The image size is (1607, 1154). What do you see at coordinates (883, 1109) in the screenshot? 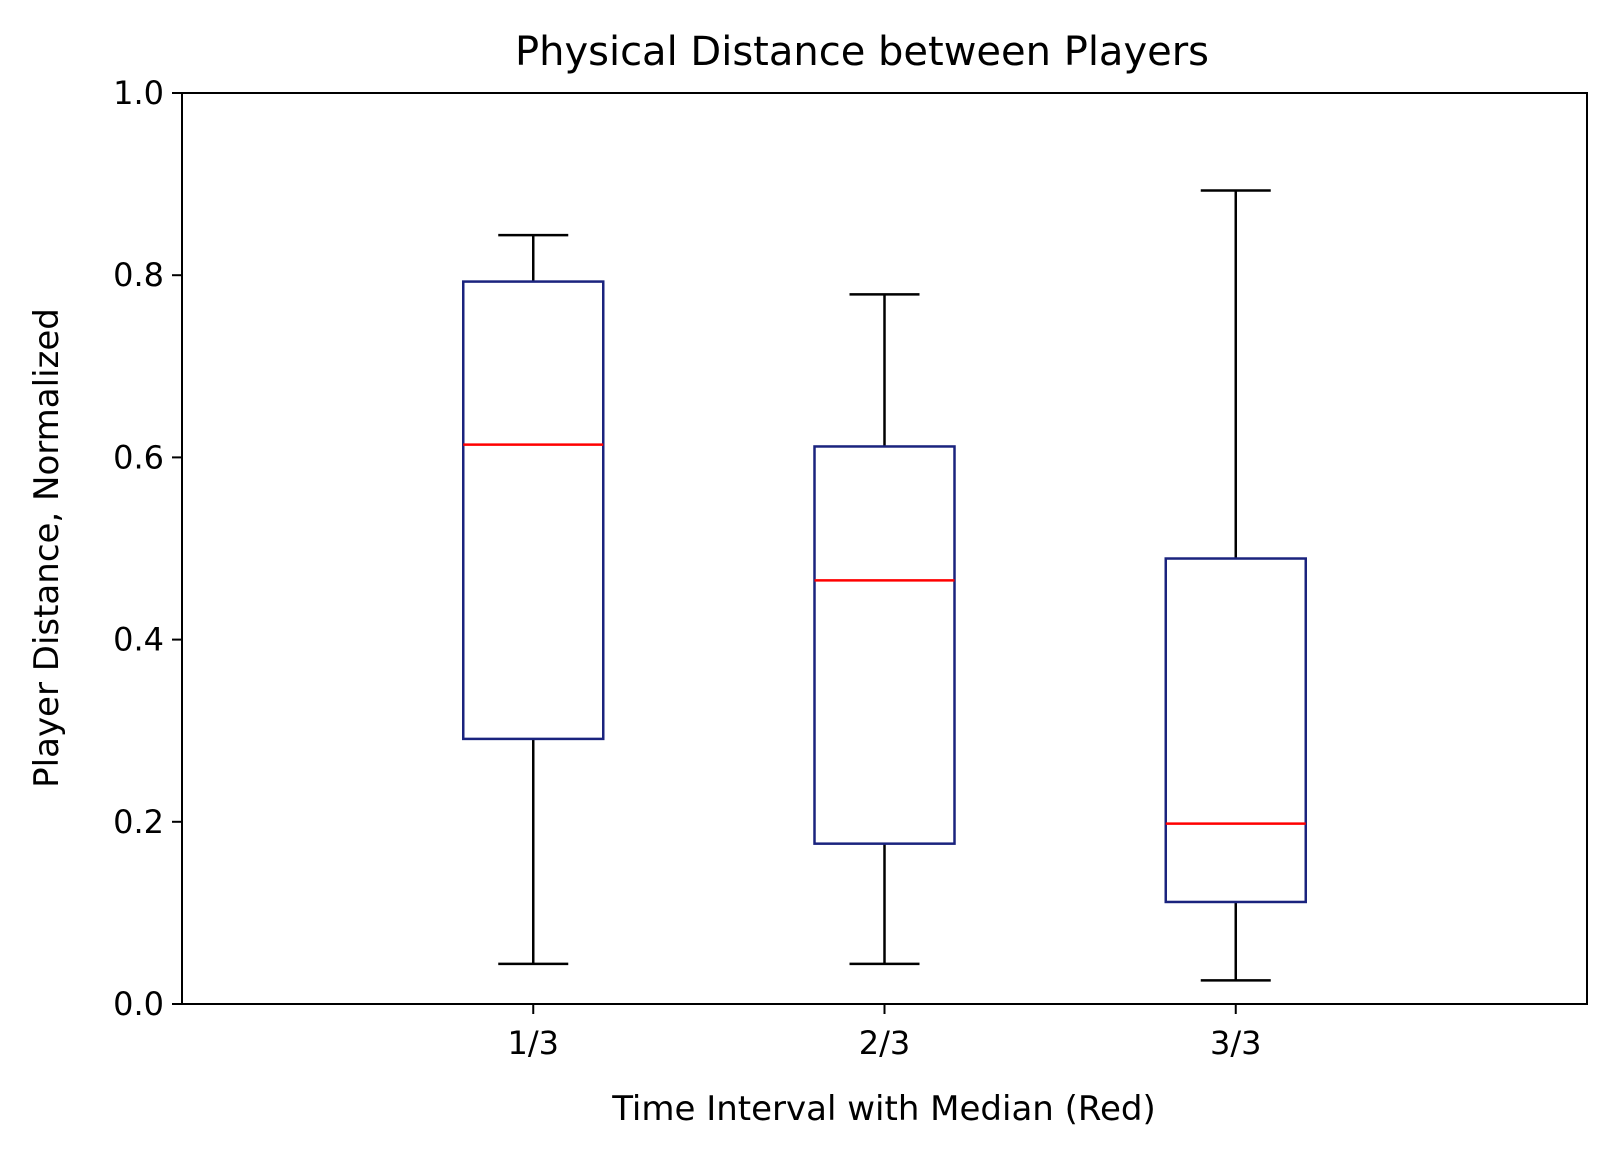
I see `x-axis-label: Time Interval with Median (Red)` at bounding box center [883, 1109].